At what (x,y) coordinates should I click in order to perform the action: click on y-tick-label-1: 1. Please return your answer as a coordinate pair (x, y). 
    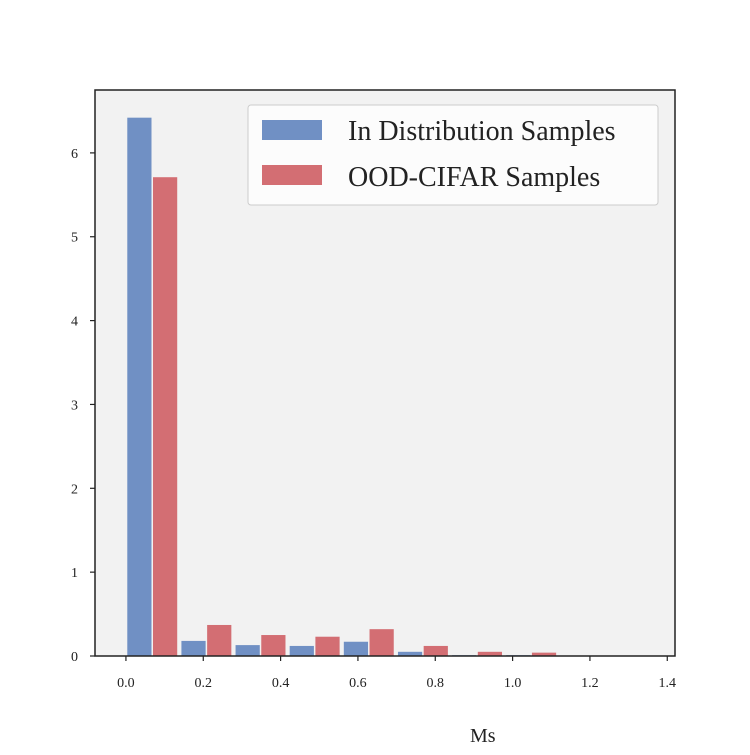
    Looking at the image, I should click on (74, 573).